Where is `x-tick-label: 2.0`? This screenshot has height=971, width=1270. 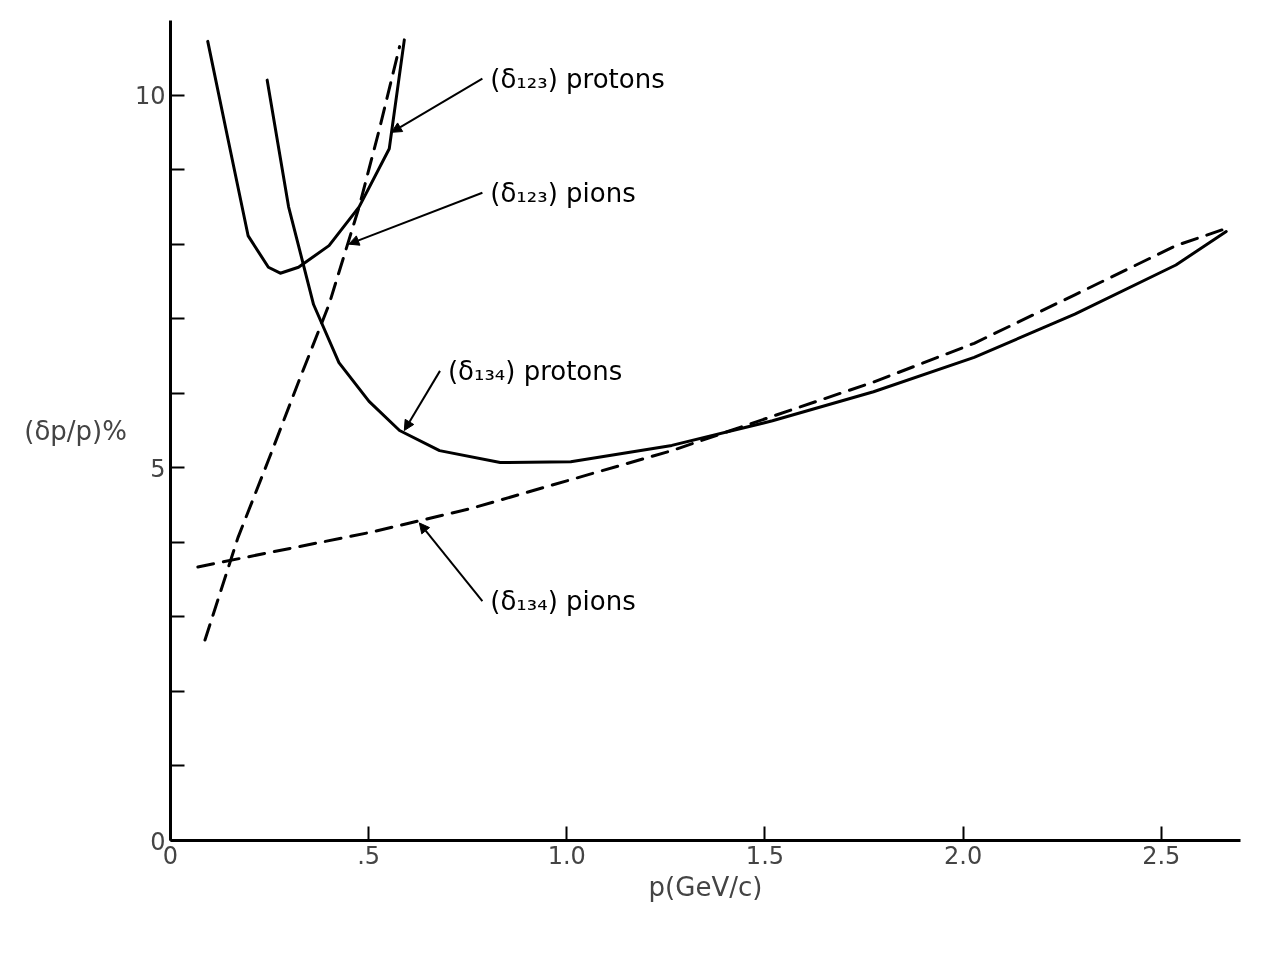
x-tick-label: 2.0 is located at coordinates (963, 855).